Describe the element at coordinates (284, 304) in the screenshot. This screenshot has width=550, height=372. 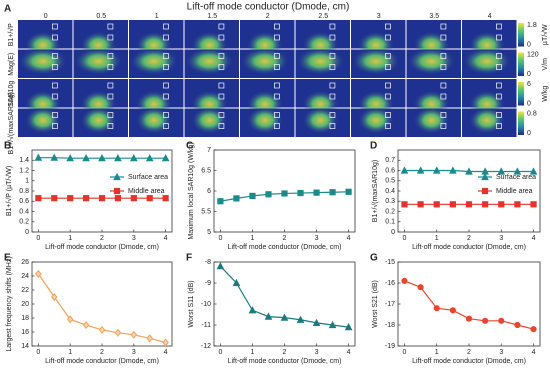
I see `plot-frame` at that location.